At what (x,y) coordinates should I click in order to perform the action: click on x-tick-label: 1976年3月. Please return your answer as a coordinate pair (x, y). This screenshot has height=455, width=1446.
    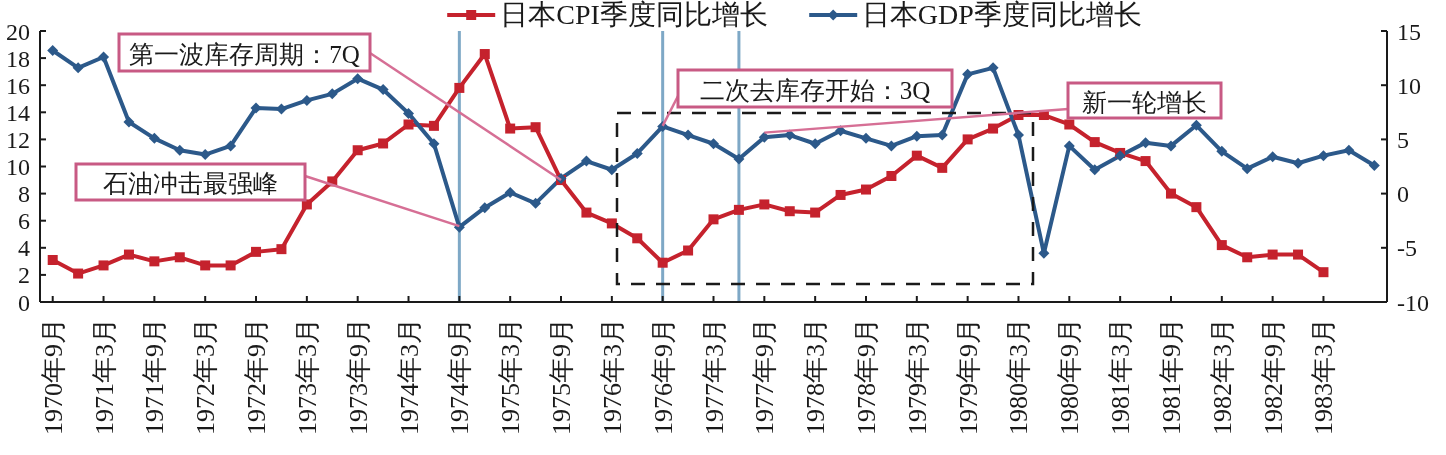
    Looking at the image, I should click on (612, 376).